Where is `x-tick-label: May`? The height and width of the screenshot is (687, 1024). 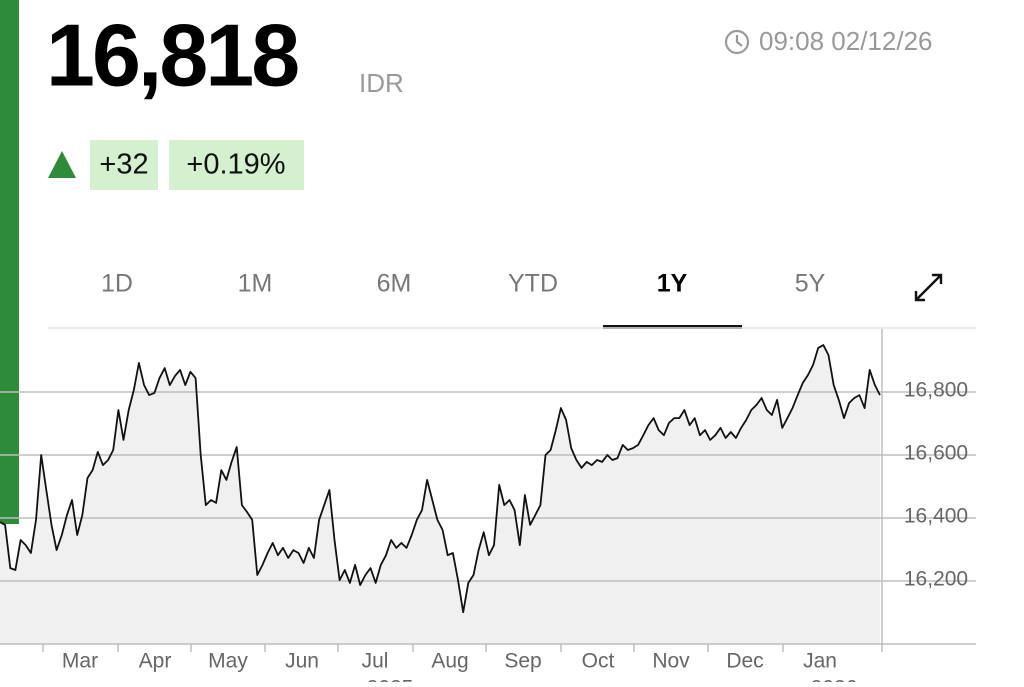
x-tick-label: May is located at coordinates (228, 661).